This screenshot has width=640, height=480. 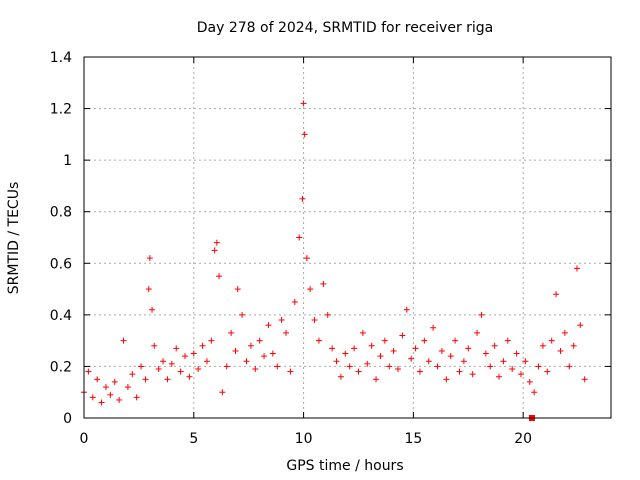 What do you see at coordinates (61, 213) in the screenshot?
I see `y-tick-label: 0.8` at bounding box center [61, 213].